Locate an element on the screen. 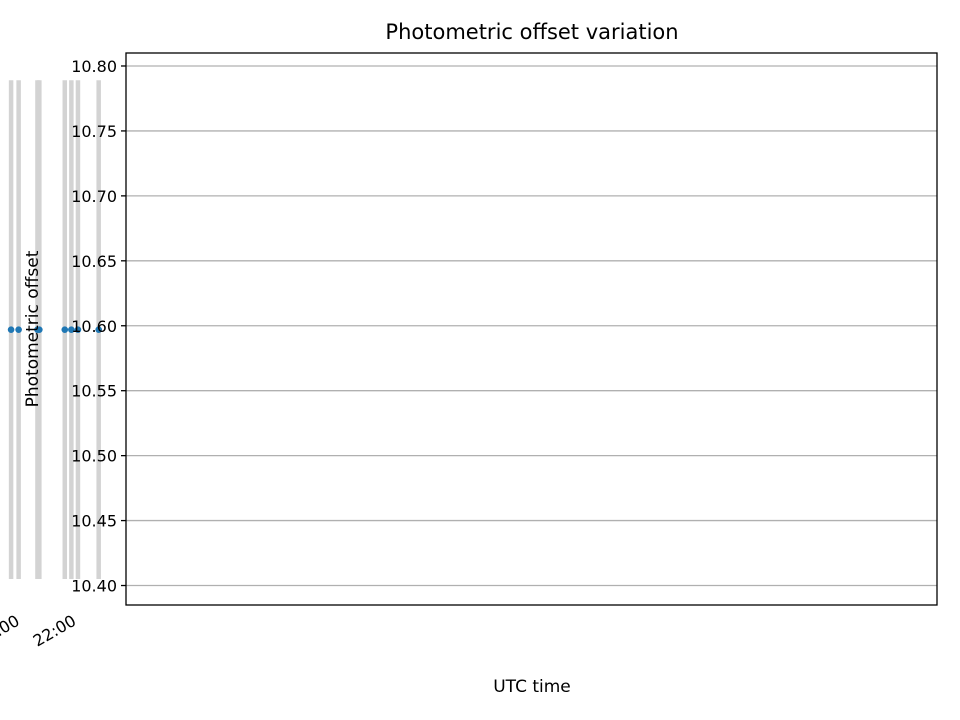  y-tick-label: 10.60 is located at coordinates (94, 326).